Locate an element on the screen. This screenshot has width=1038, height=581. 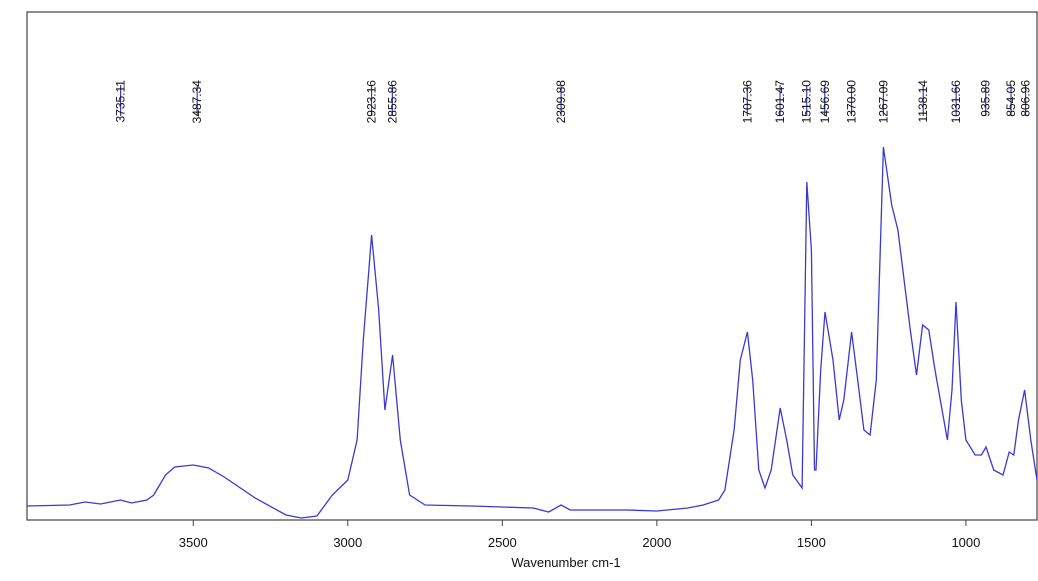
peak-label: 1370.00 is located at coordinates (852, 102).